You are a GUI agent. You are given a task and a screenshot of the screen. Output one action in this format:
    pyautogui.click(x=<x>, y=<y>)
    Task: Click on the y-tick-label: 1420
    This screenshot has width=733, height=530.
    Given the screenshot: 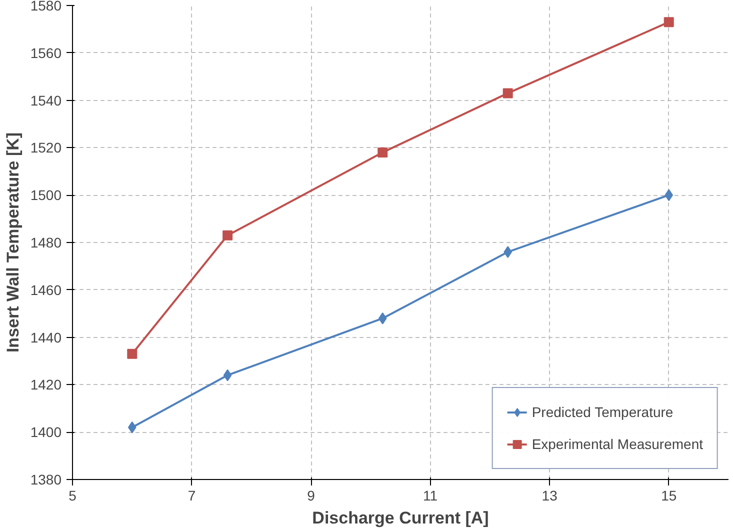 What is the action you would take?
    pyautogui.click(x=46, y=384)
    